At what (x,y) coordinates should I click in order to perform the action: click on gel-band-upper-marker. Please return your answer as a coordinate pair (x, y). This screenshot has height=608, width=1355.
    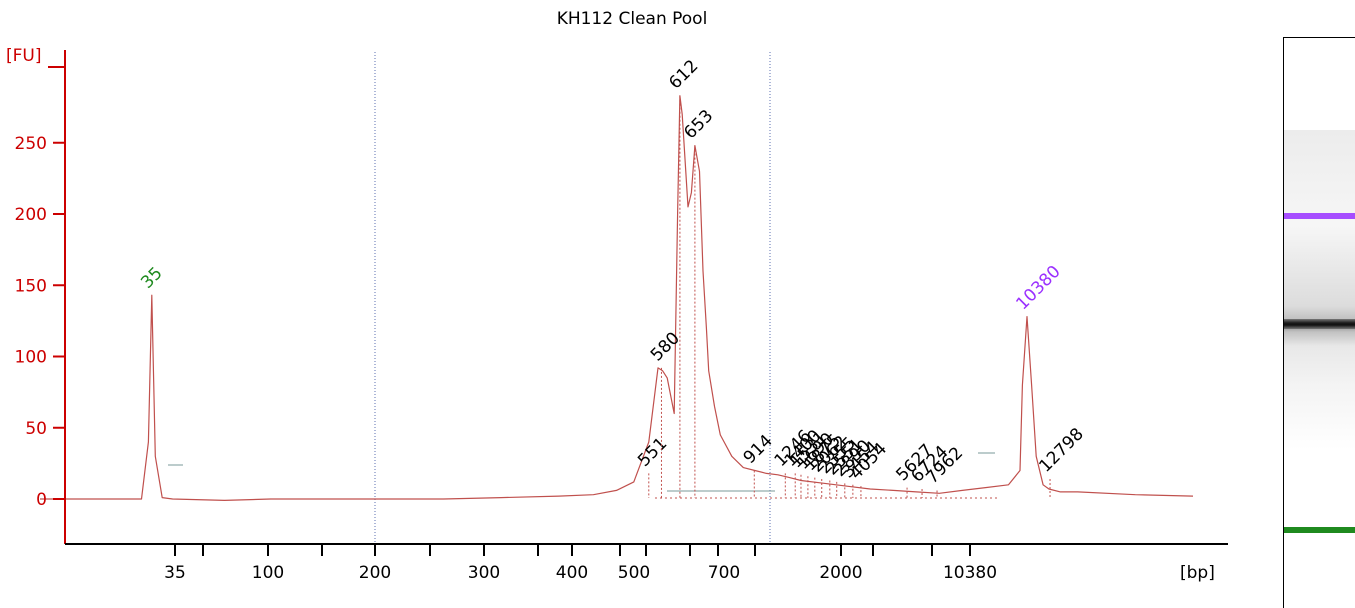
    Looking at the image, I should click on (1319, 216).